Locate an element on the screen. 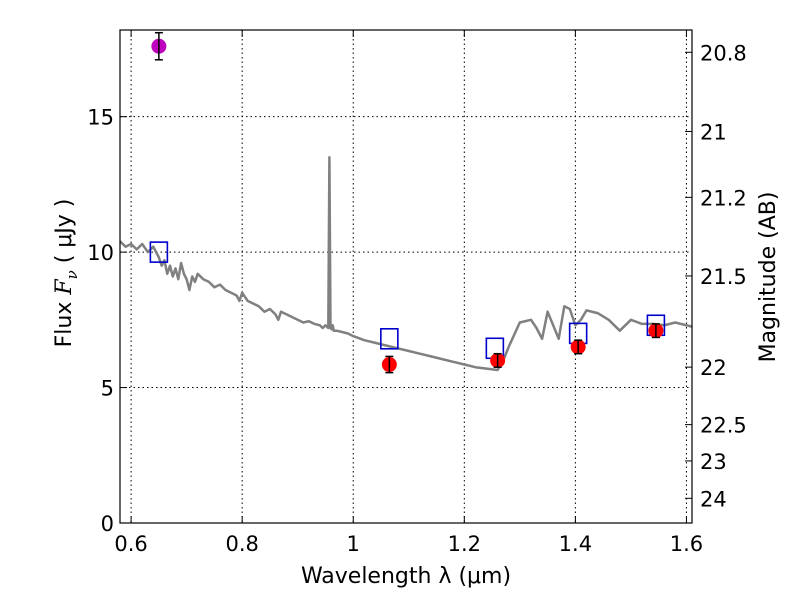 This screenshot has width=800, height=600. mag-tick-label: 22.5 is located at coordinates (723, 426).